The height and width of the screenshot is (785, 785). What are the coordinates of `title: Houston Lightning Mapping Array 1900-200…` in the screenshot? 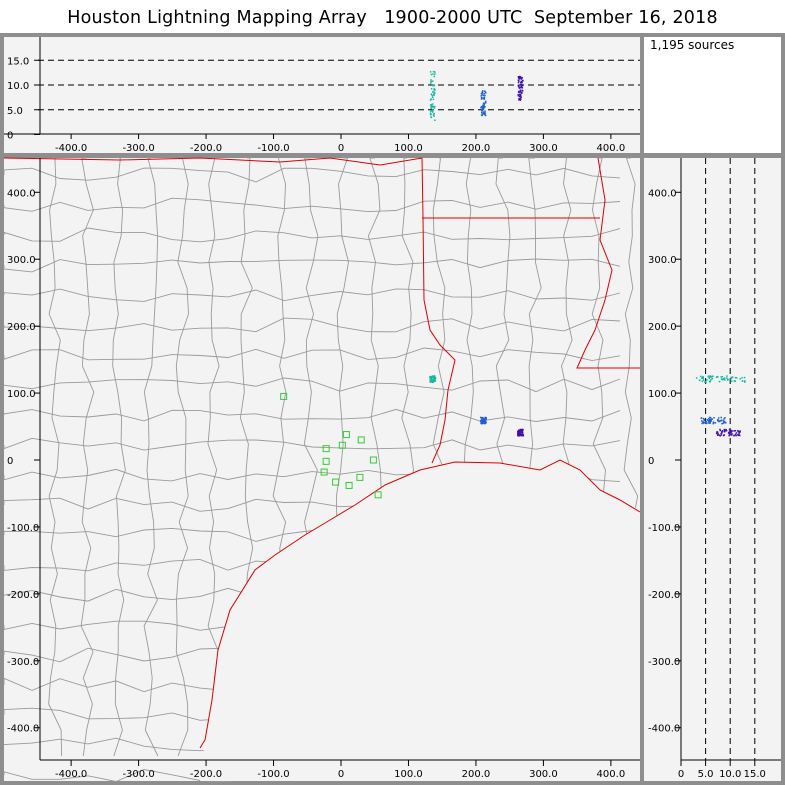 It's located at (392, 18).